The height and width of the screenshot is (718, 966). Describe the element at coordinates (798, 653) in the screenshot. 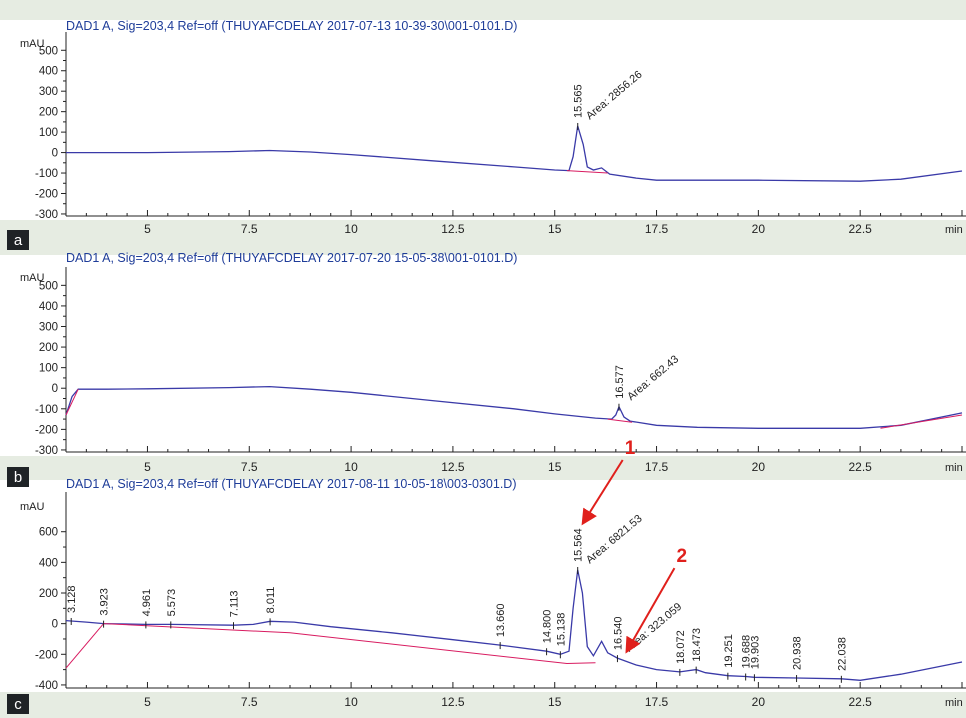

I see `retention-time-label: 20.938` at that location.